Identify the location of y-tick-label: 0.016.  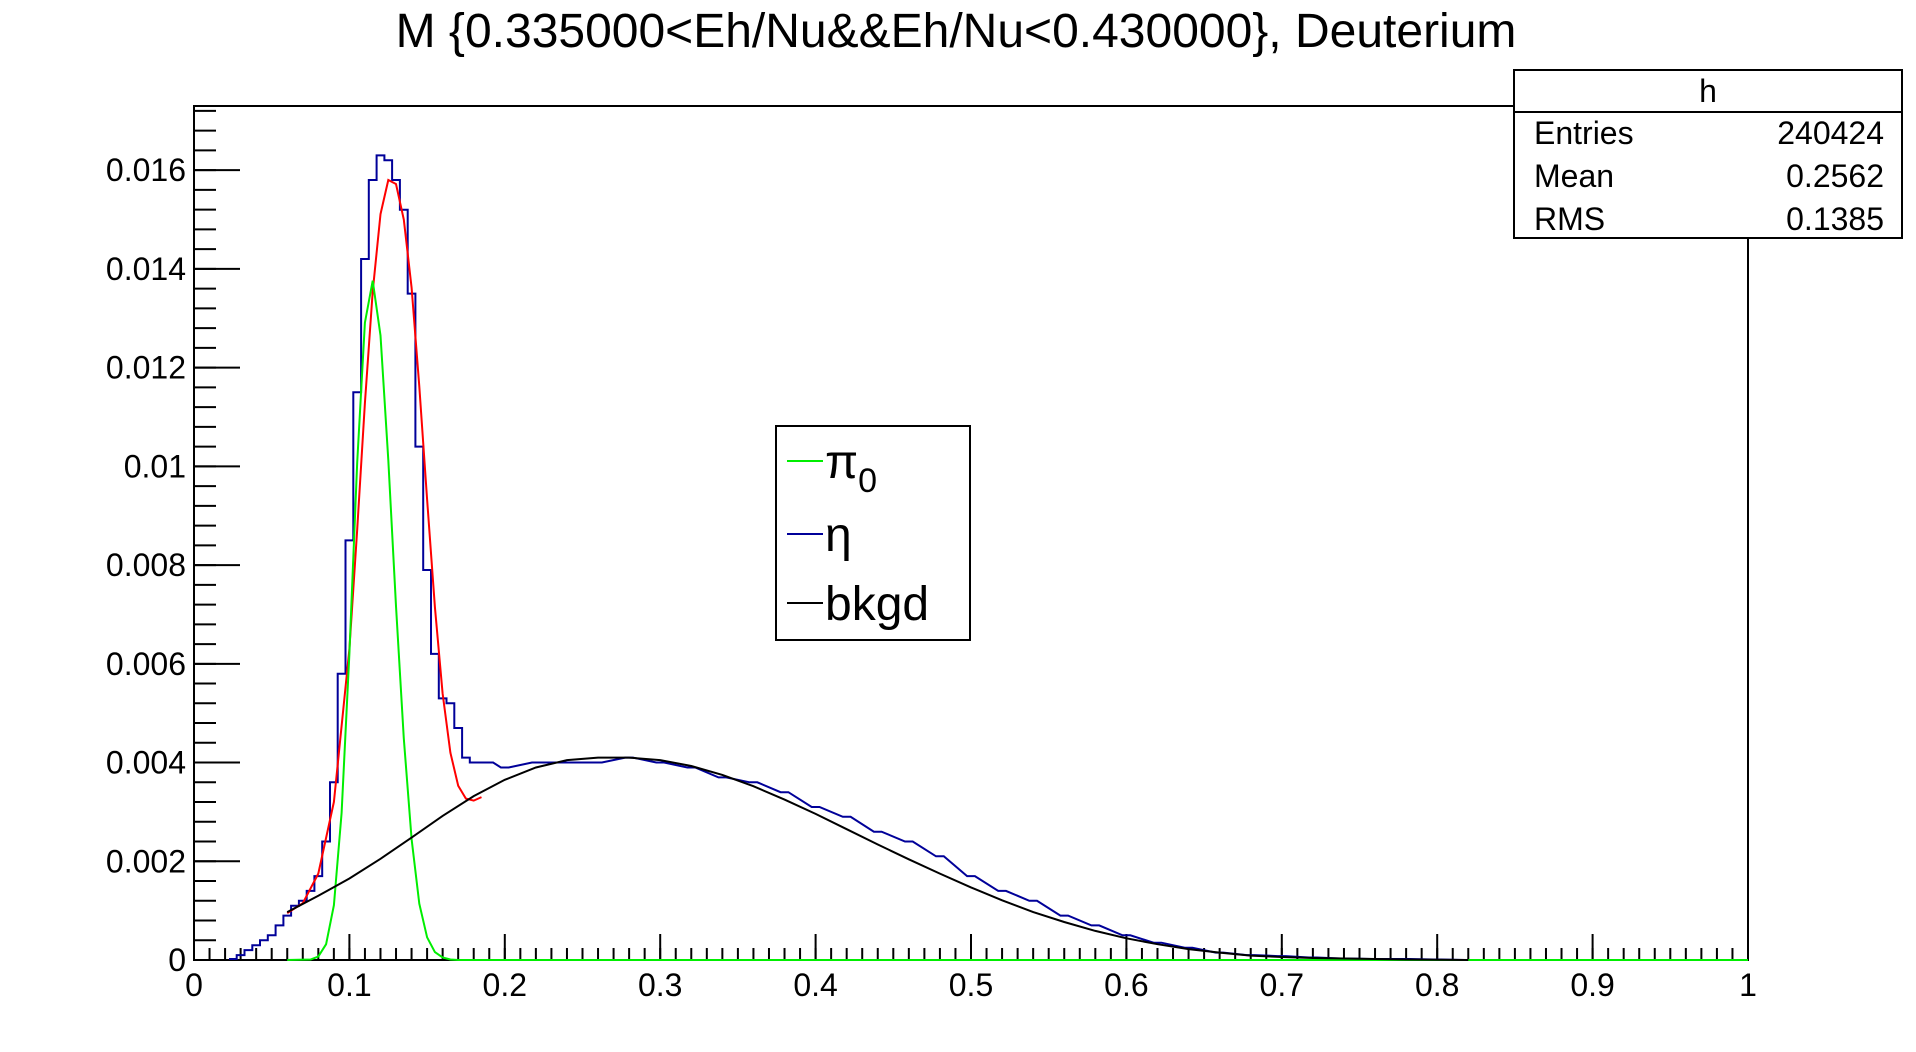
(146, 170).